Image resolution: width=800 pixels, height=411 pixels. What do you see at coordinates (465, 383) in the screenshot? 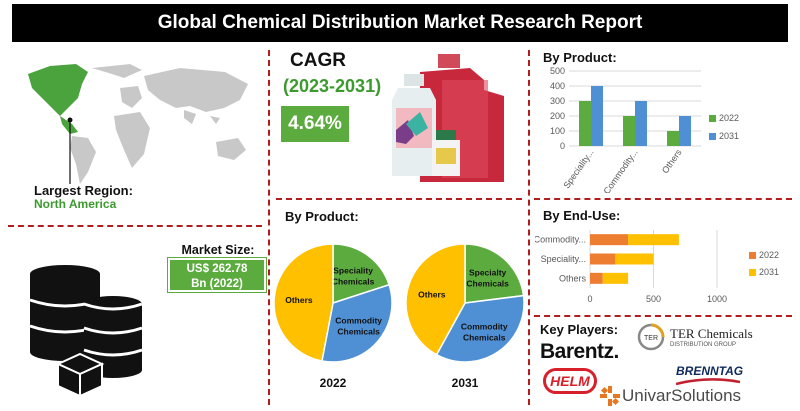
I see `pie-2031-title: 2031` at bounding box center [465, 383].